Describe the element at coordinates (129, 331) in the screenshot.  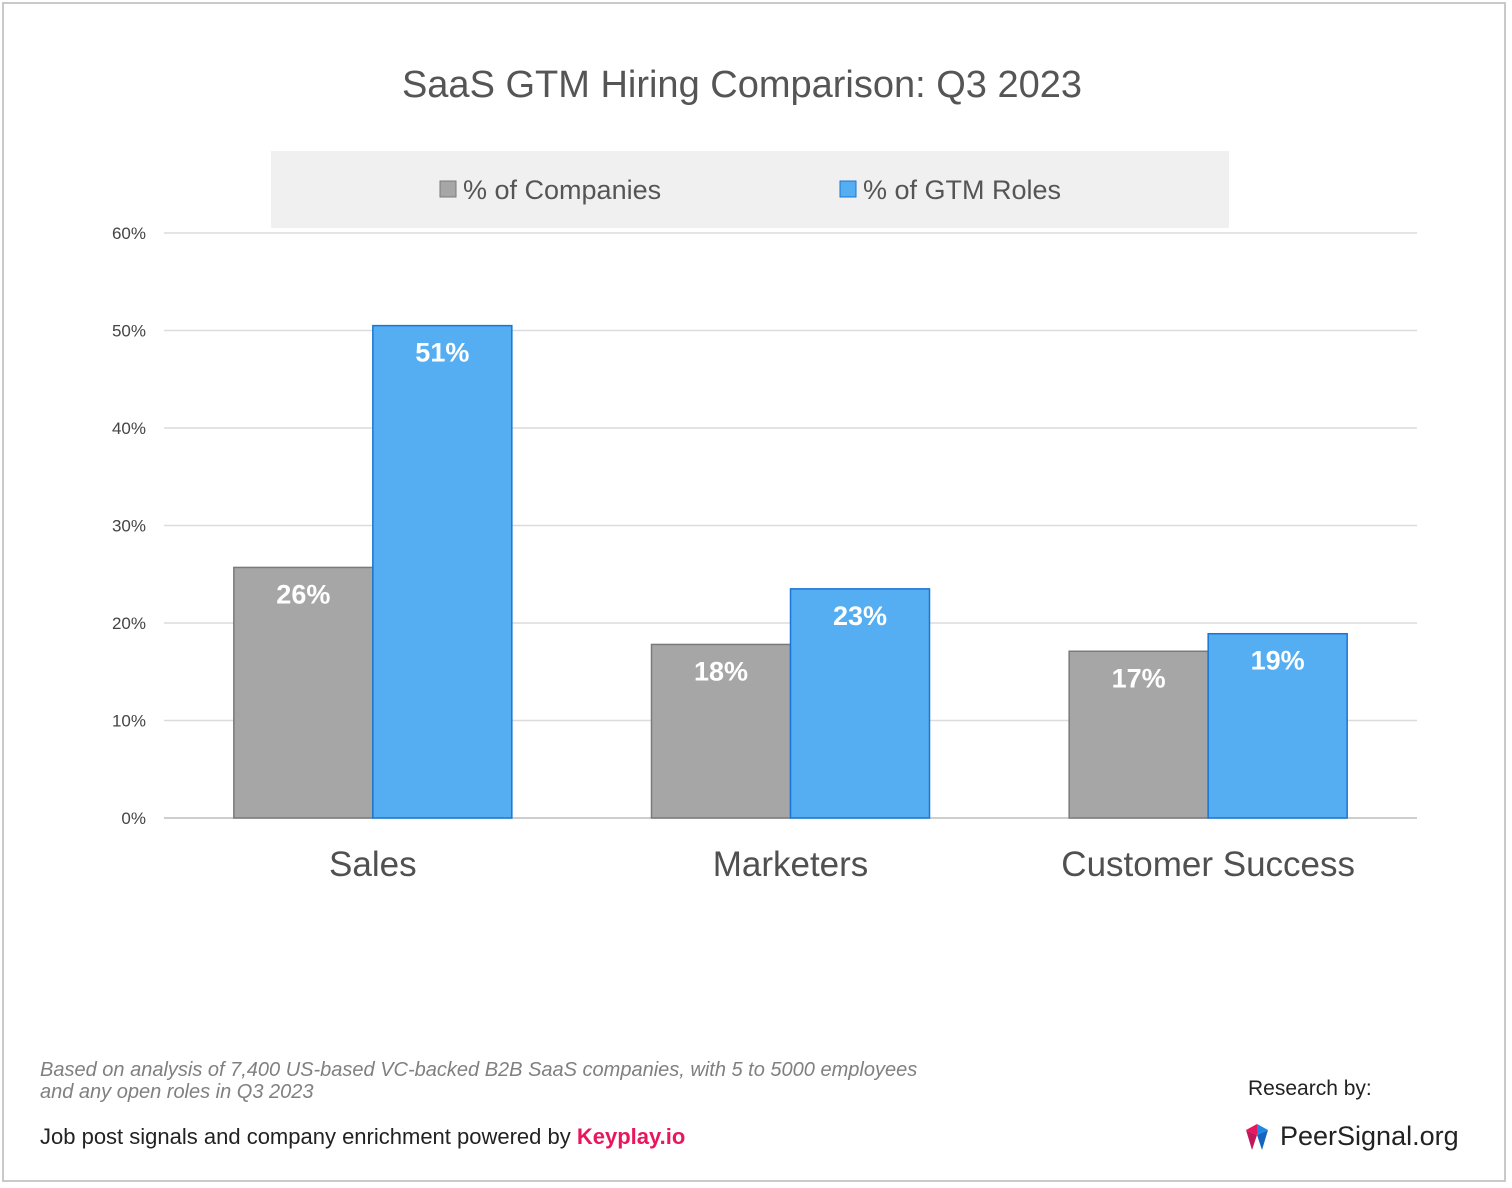
I see `y-tick-label: 50%` at that location.